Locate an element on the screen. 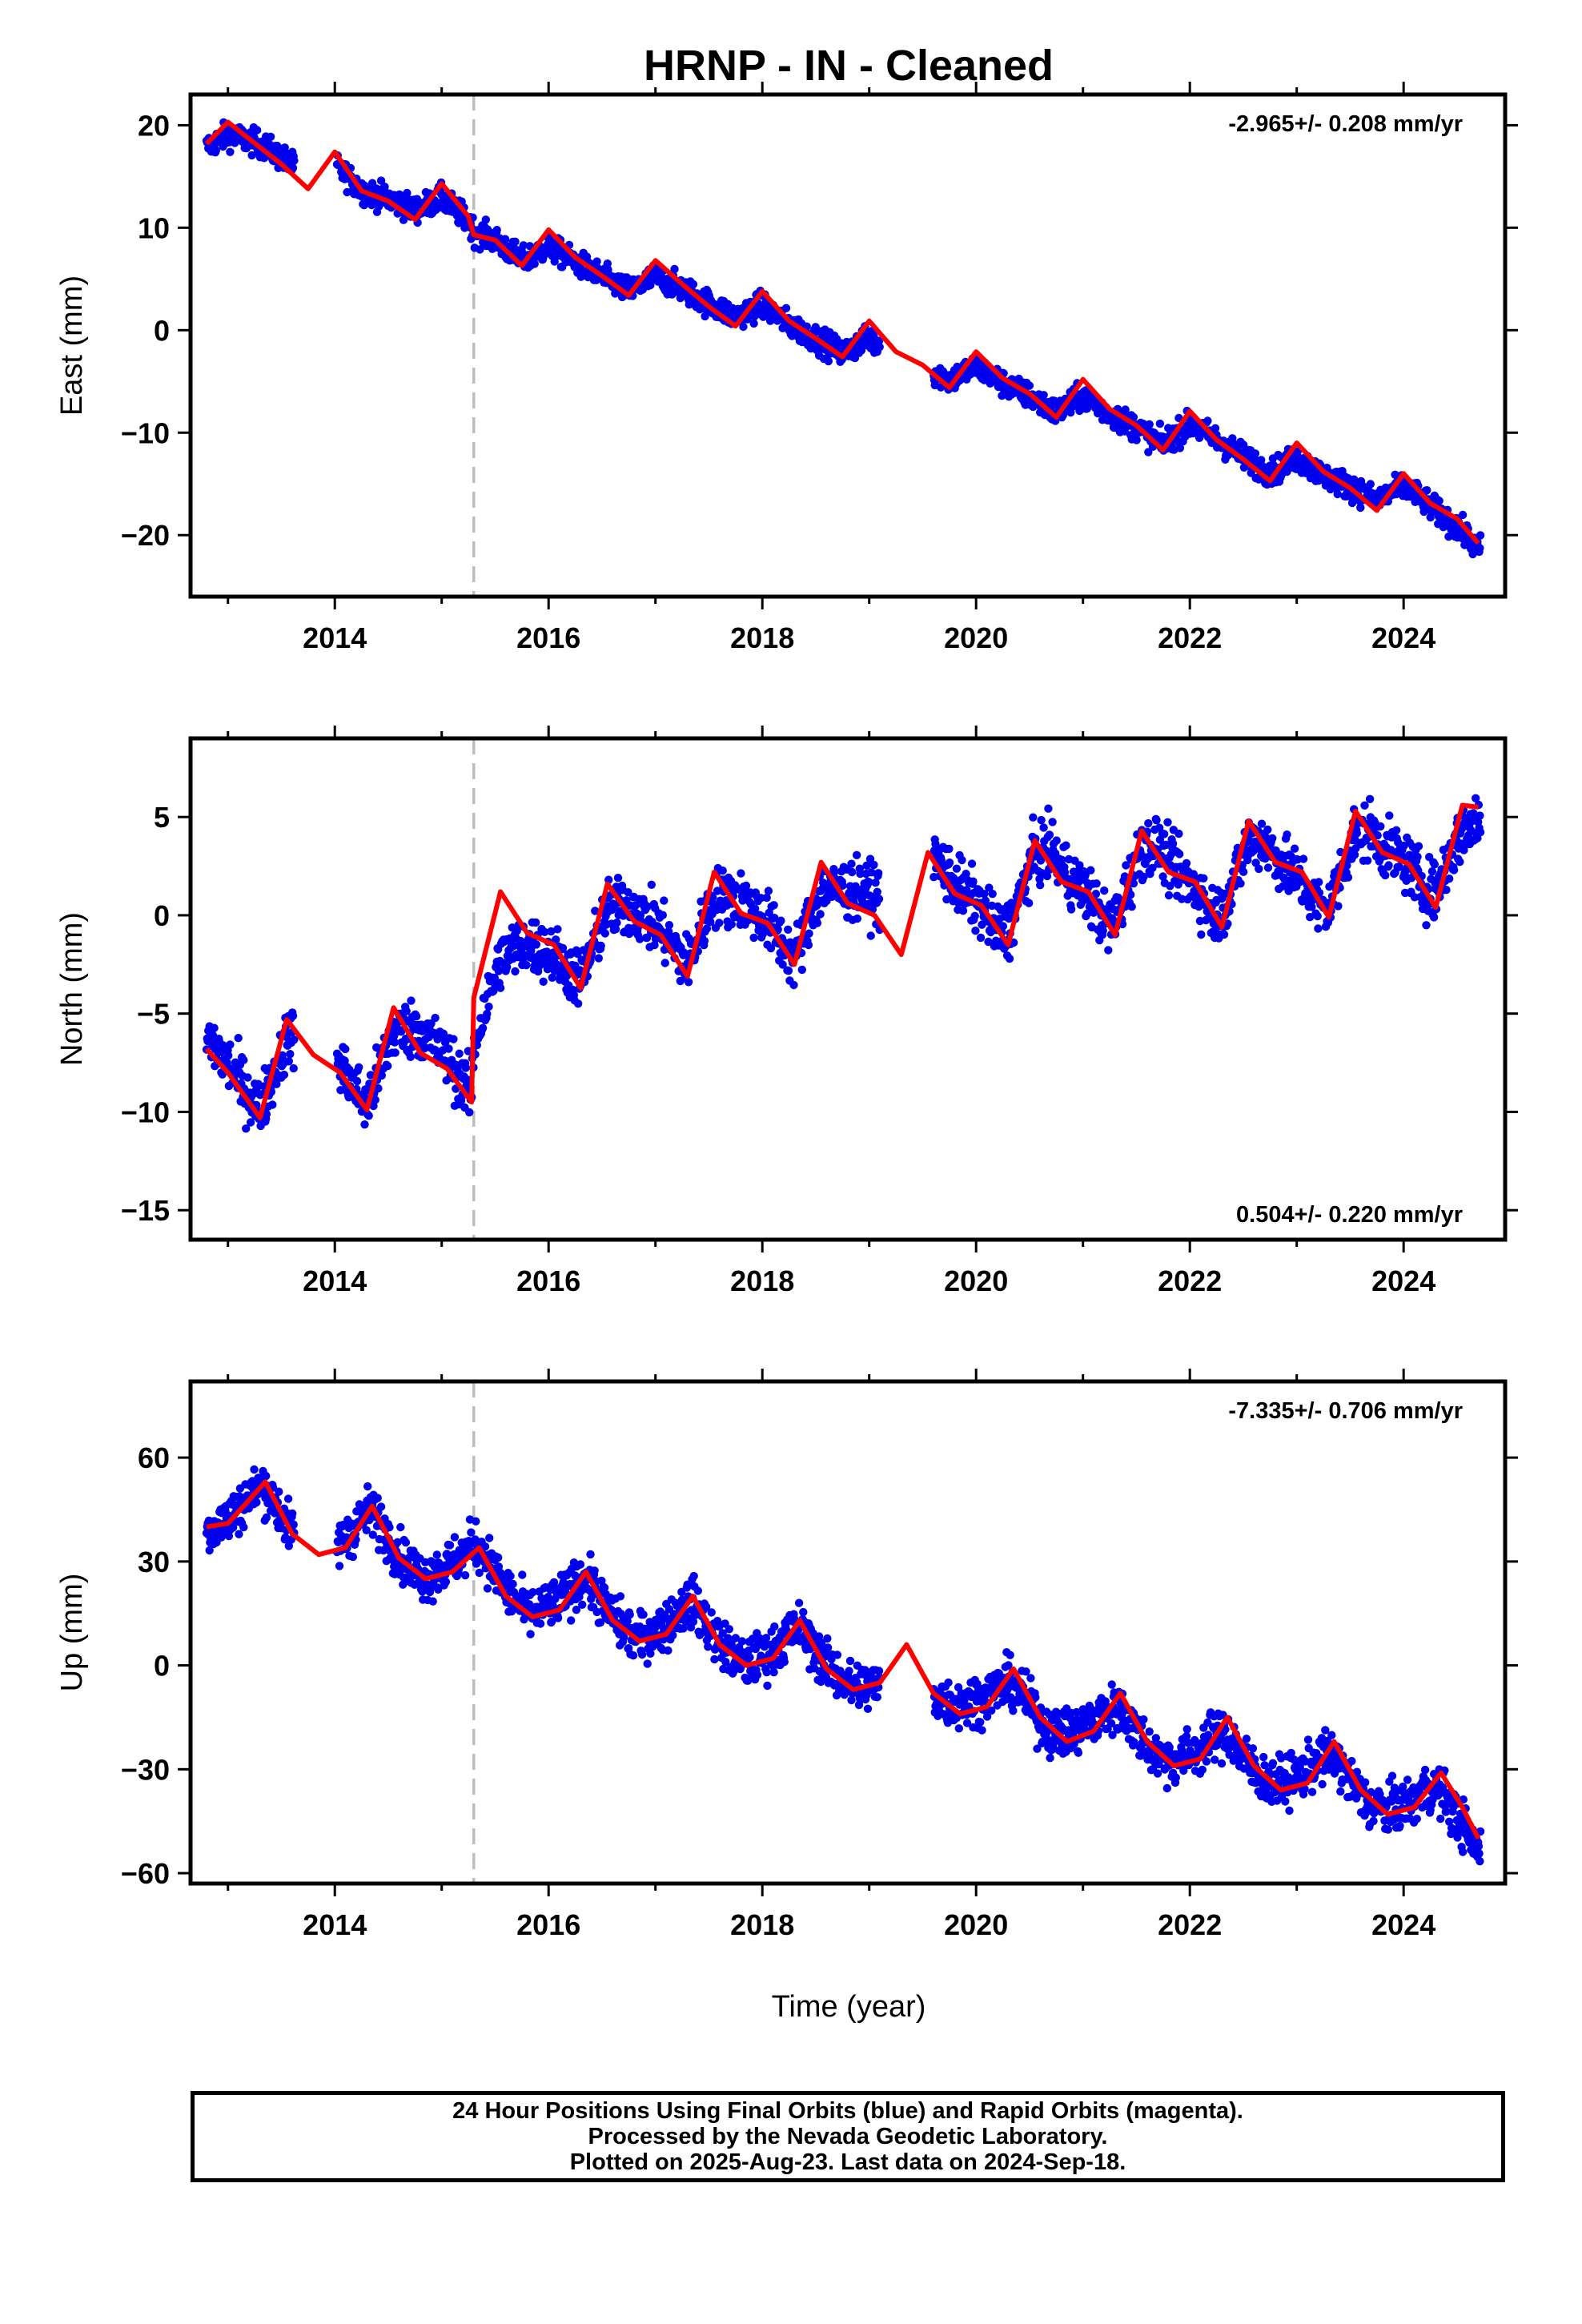 This screenshot has width=1582, height=2324. model-fit-line is located at coordinates (842, 961).